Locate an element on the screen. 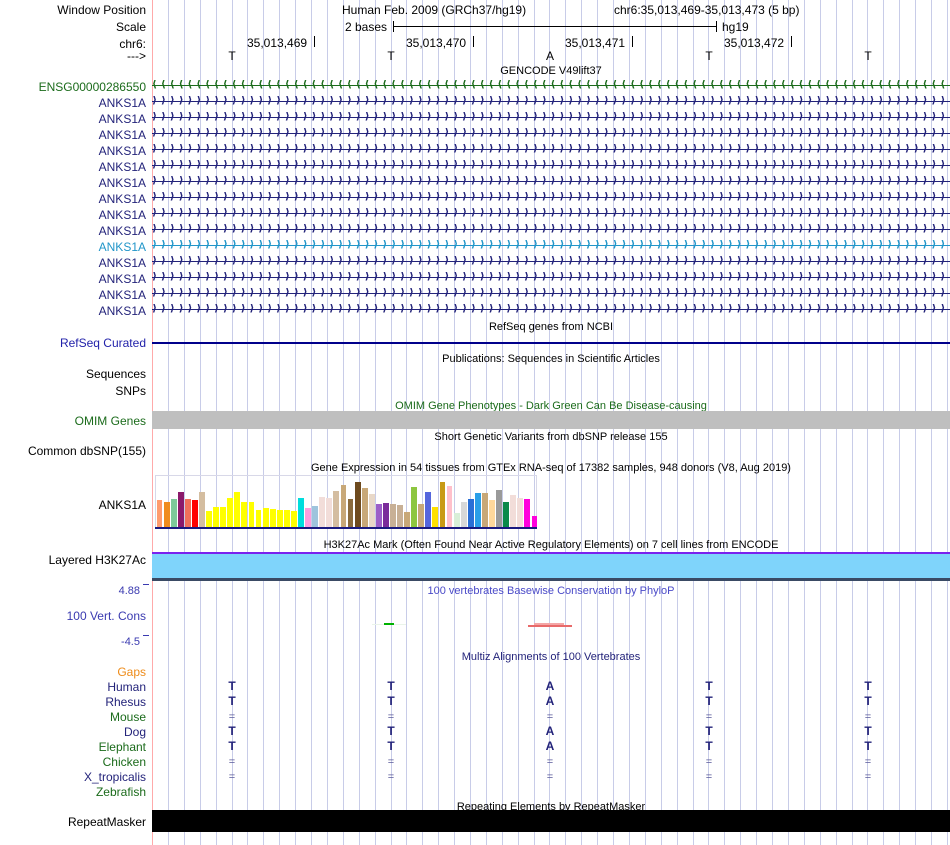 This screenshot has width=950, height=845. species-label: Elephant is located at coordinates (122, 747).